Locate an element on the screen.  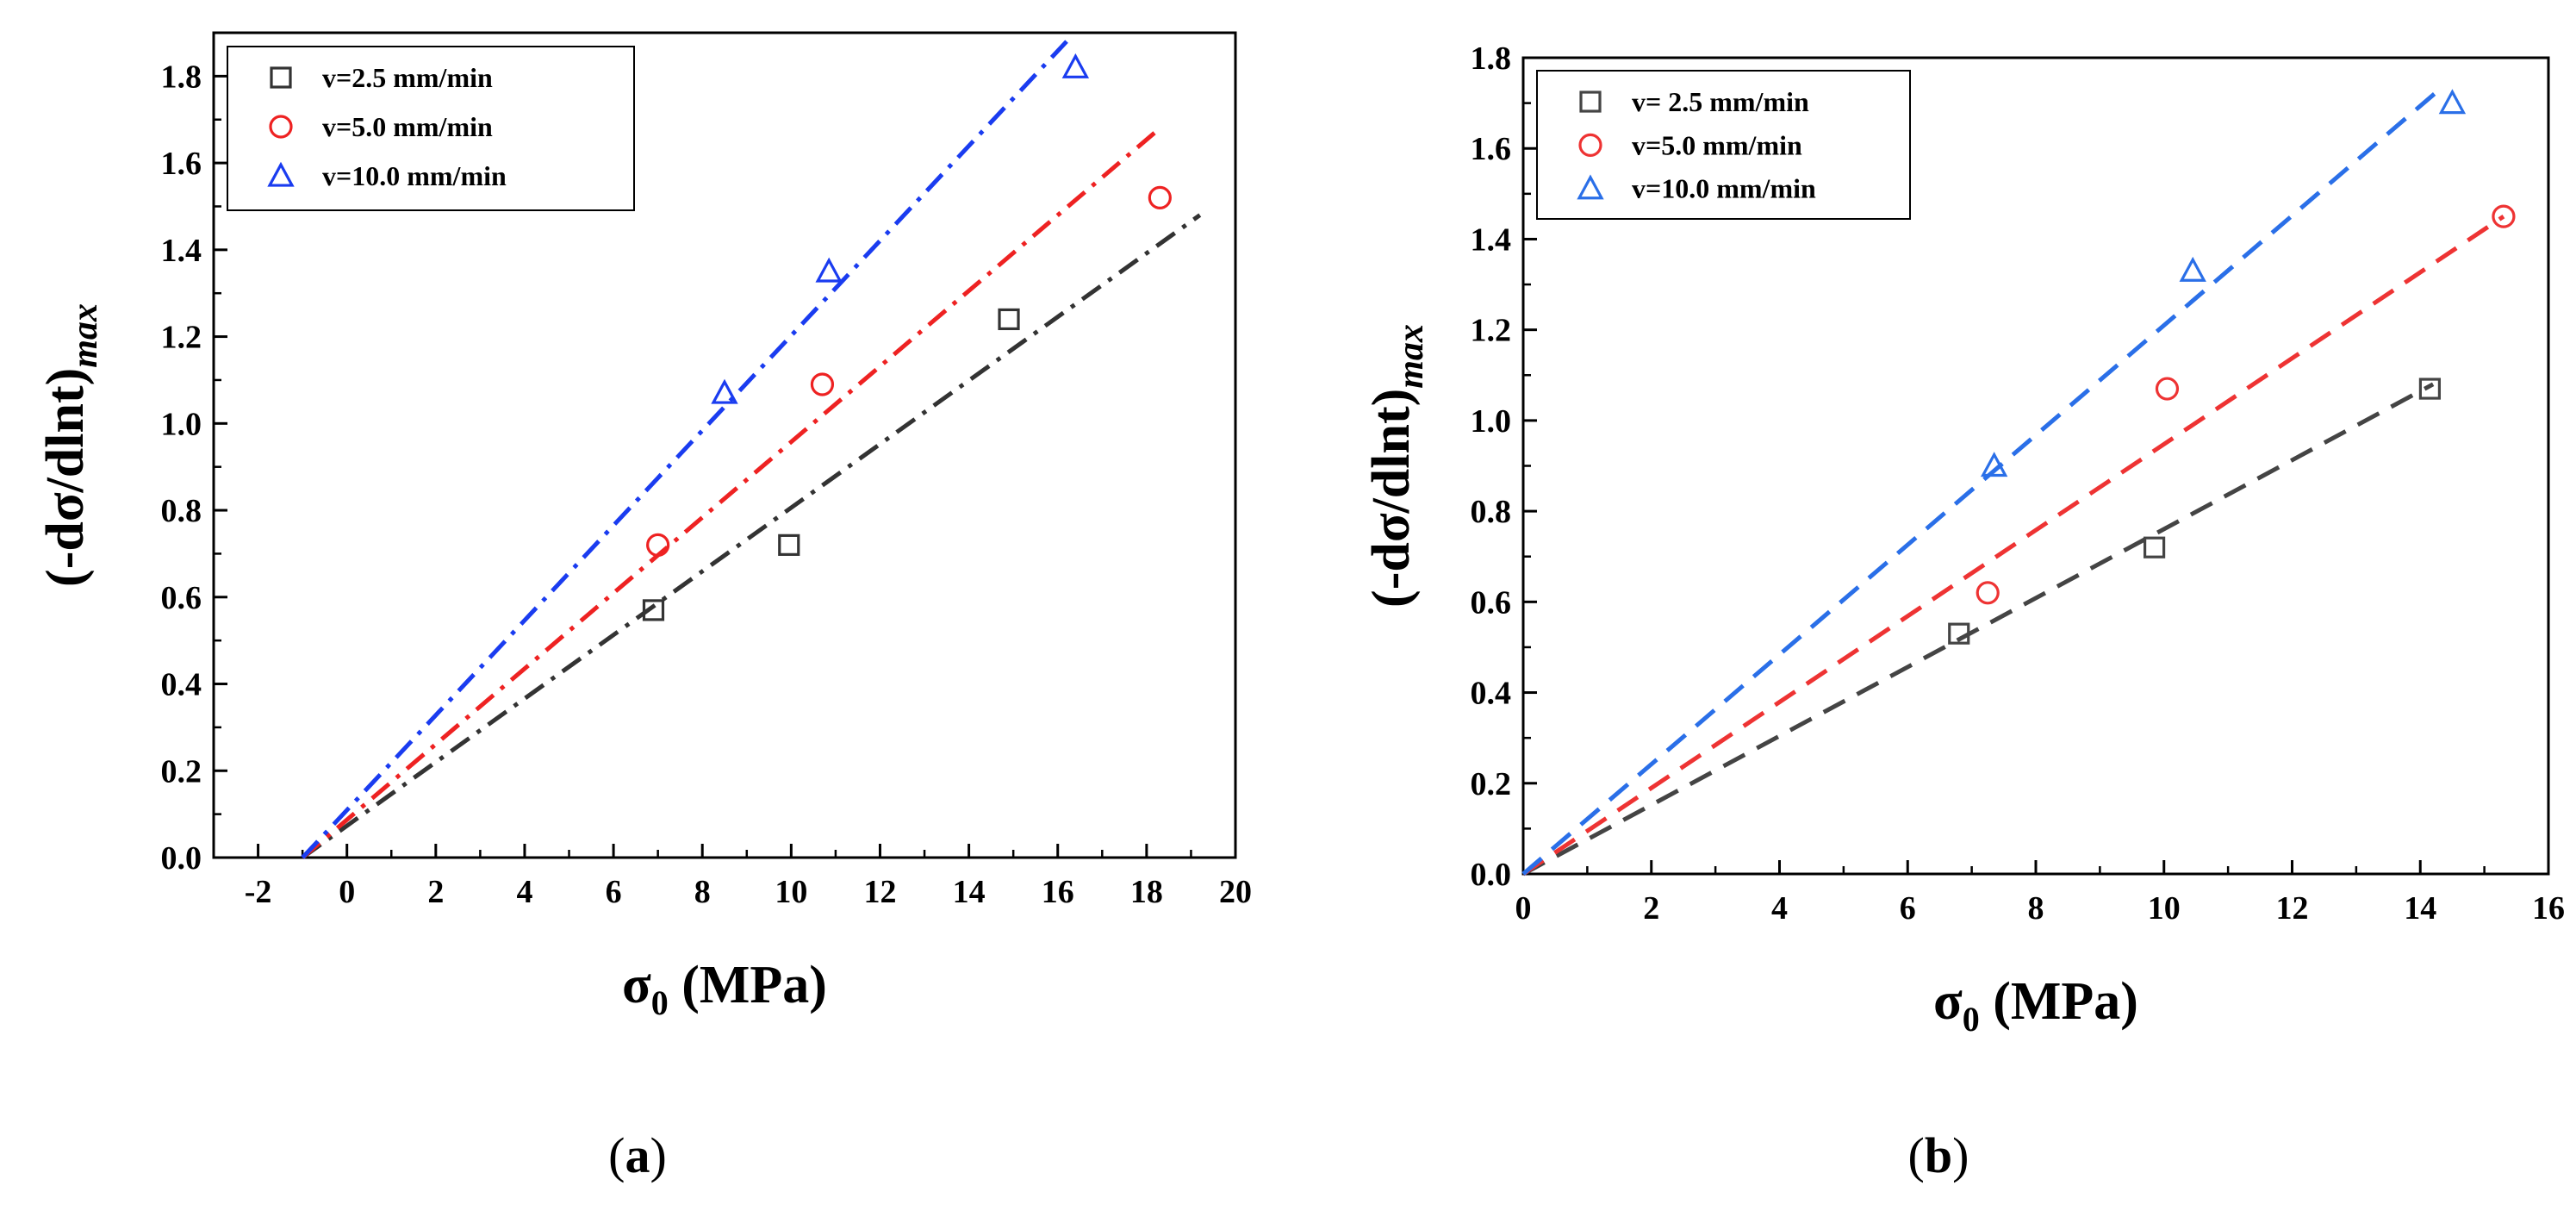
x-tick-label: 8 is located at coordinates (2036, 909).